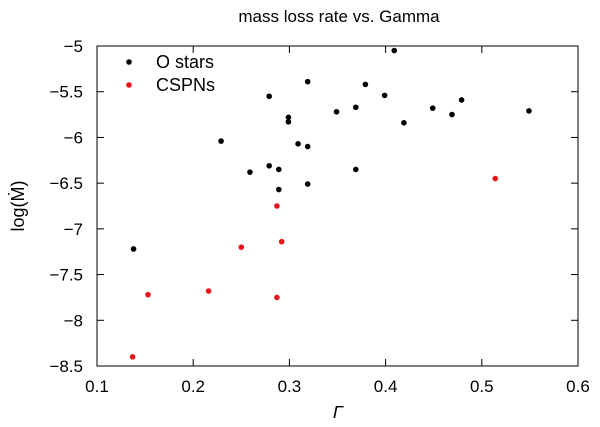  I want to click on x-tick-label: 0.4, so click(386, 386).